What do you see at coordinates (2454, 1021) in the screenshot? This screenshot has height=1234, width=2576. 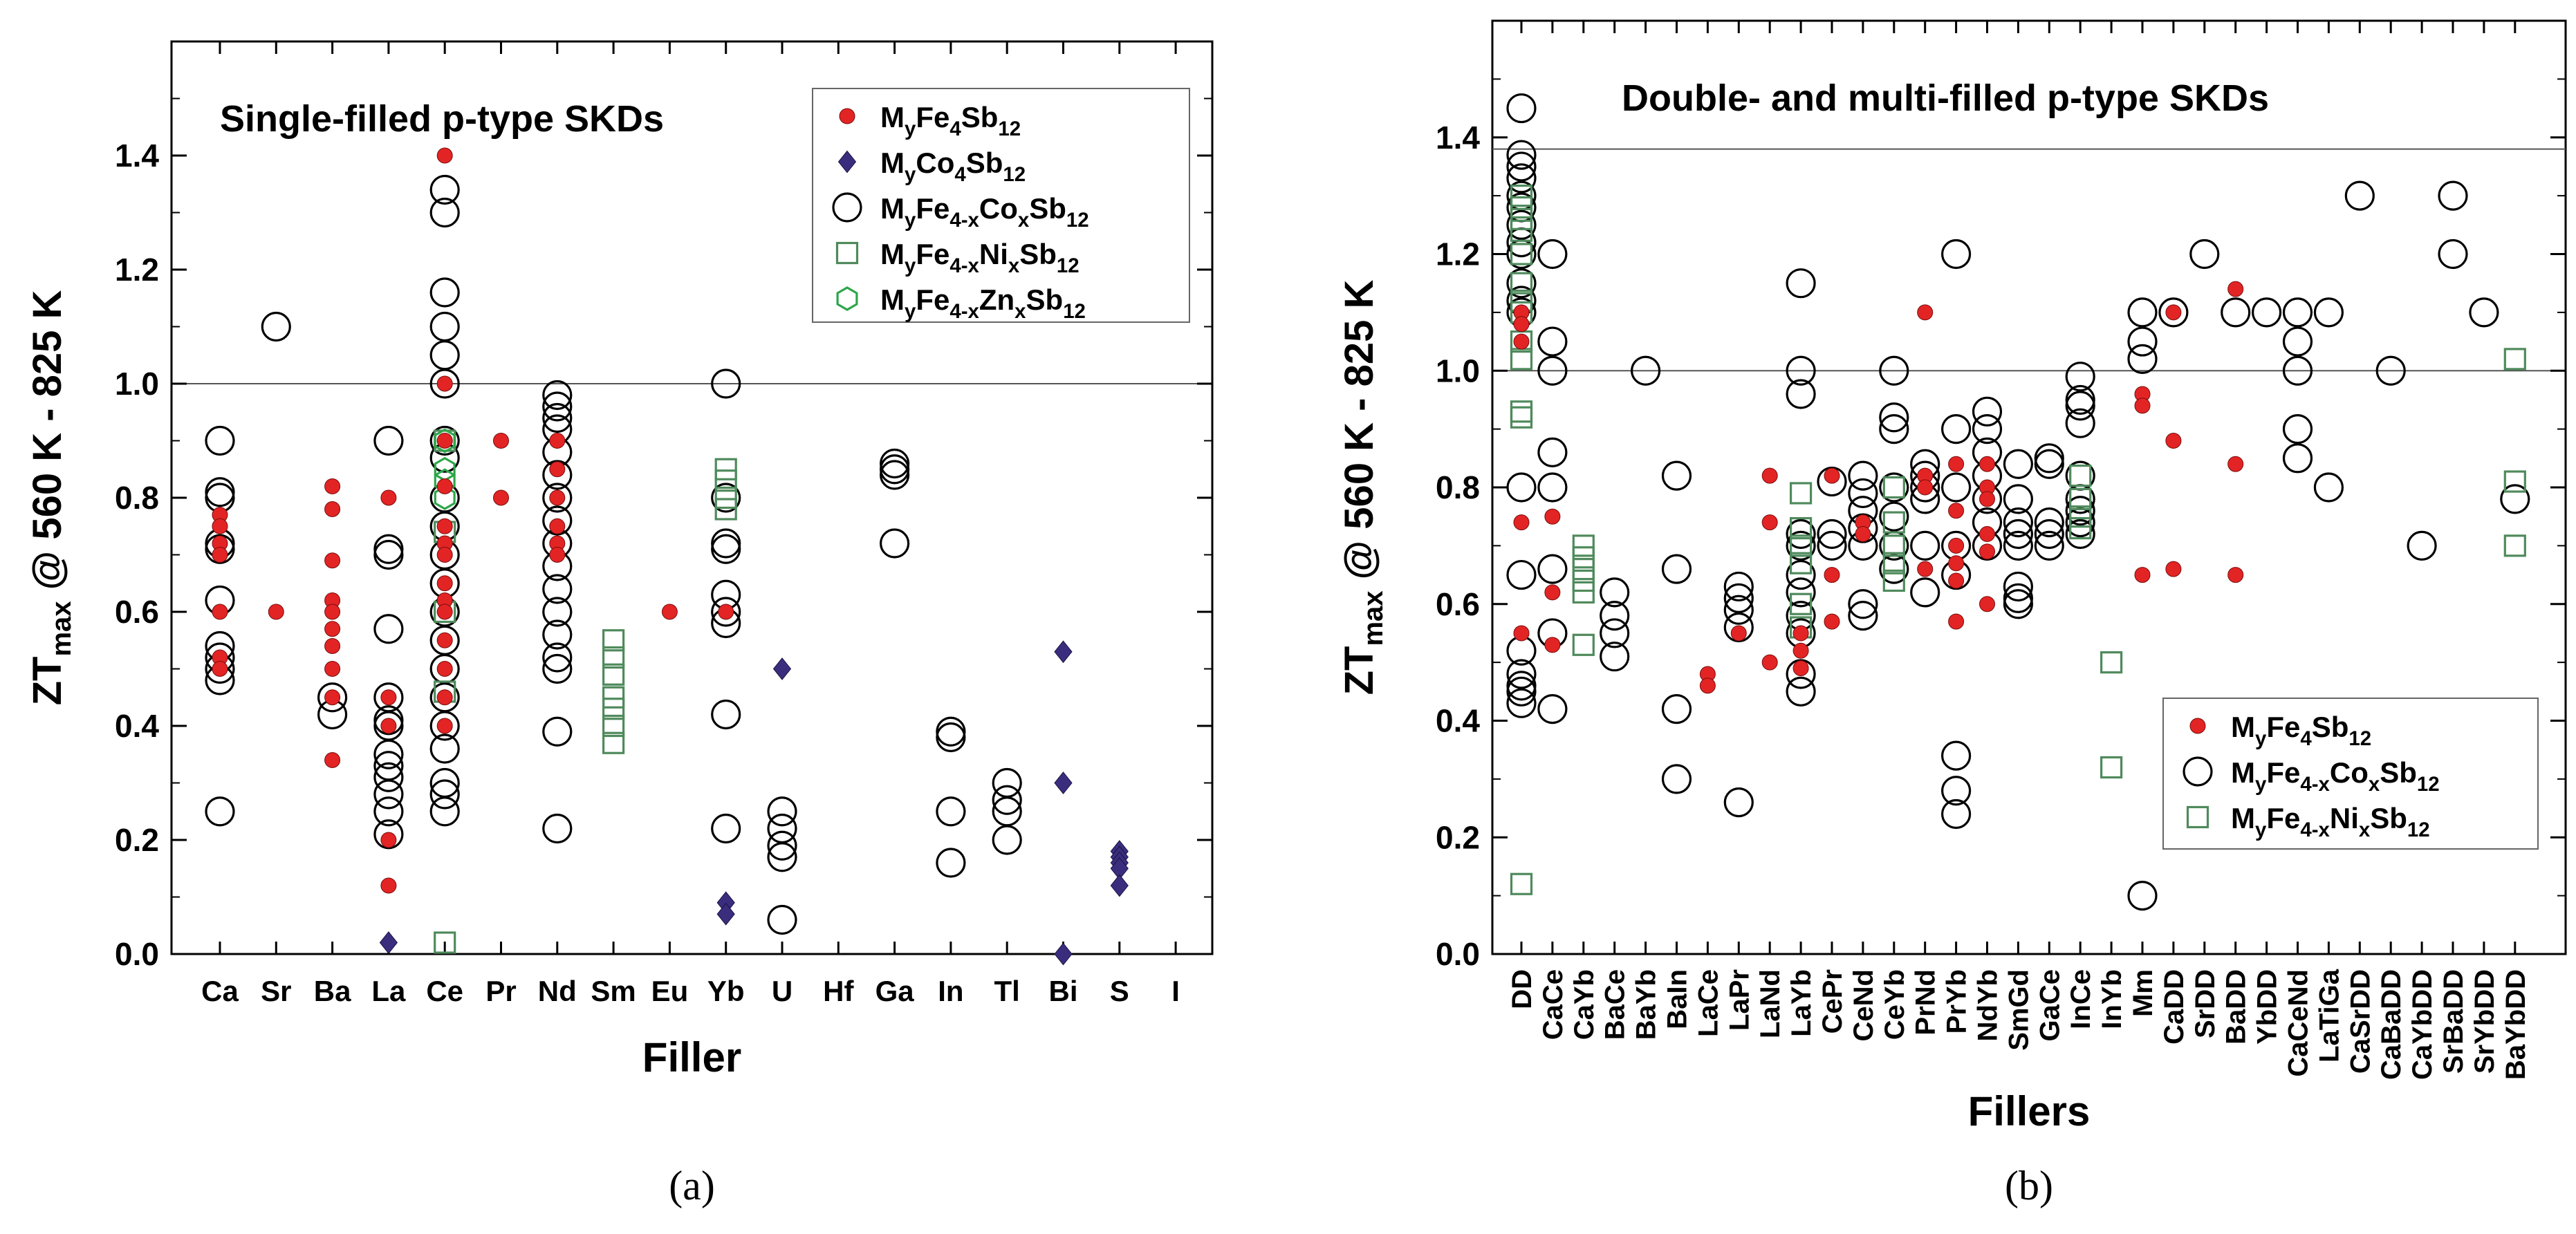 I see `b-xtick-label-srbadd: SrBaDD` at bounding box center [2454, 1021].